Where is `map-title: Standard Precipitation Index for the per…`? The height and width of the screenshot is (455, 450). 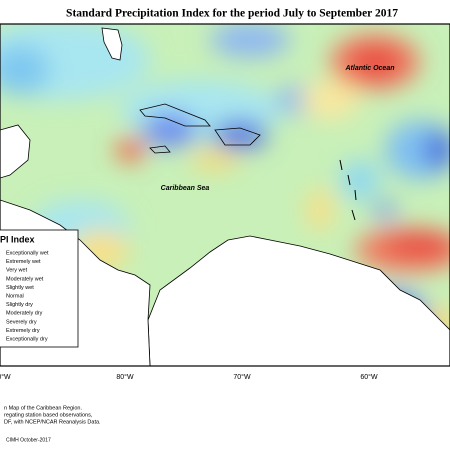
map-title: Standard Precipitation Index for the per… is located at coordinates (232, 14).